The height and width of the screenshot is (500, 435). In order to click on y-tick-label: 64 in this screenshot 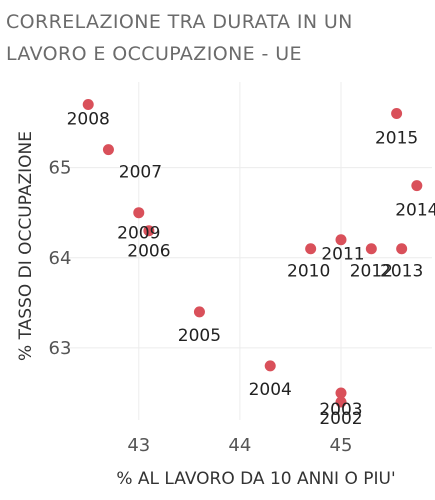, I will do `click(60, 258)`.